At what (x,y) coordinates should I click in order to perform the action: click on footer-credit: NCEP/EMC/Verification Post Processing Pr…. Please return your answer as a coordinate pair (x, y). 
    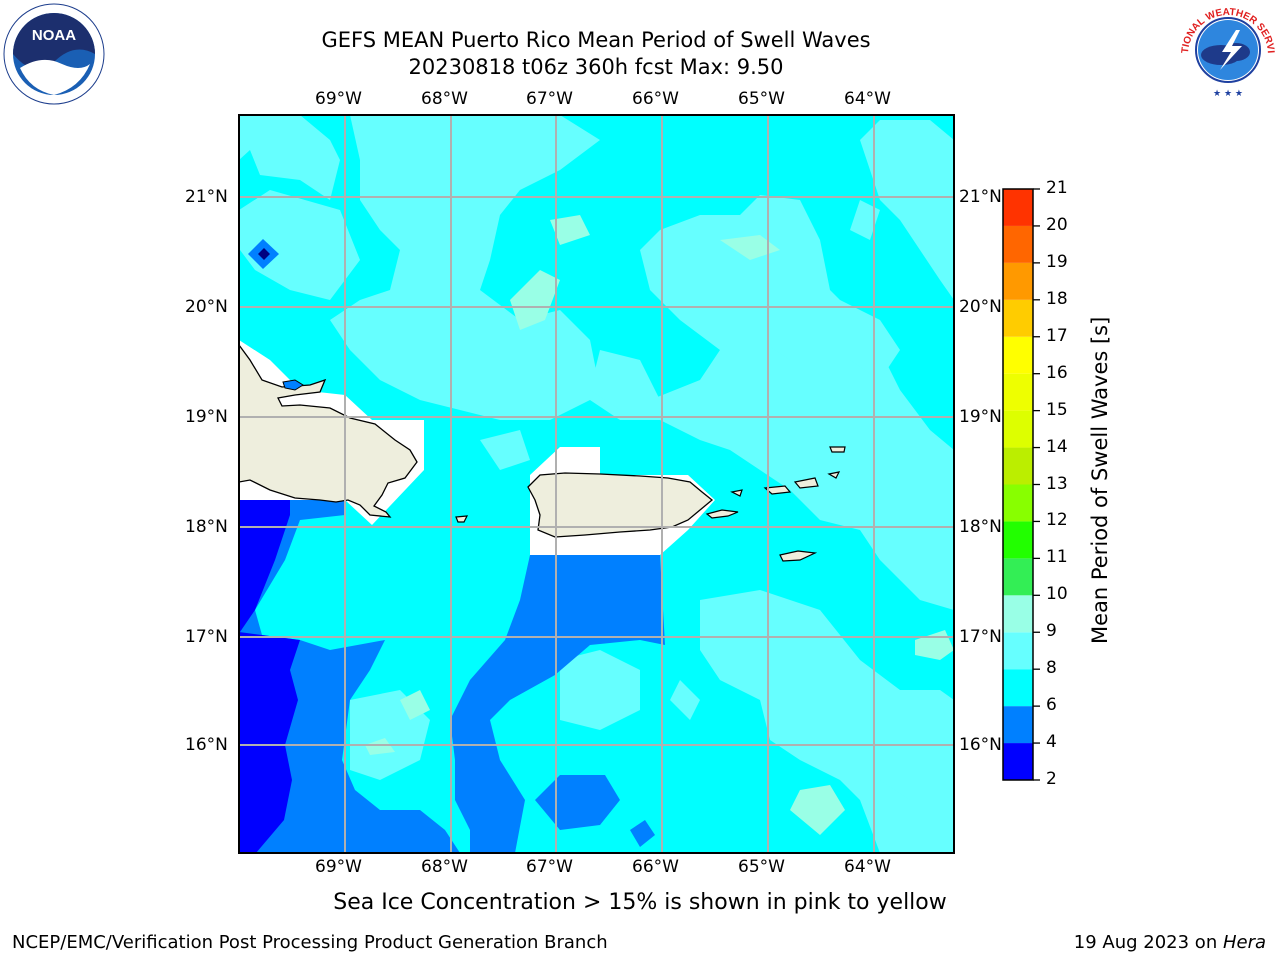
    Looking at the image, I should click on (310, 942).